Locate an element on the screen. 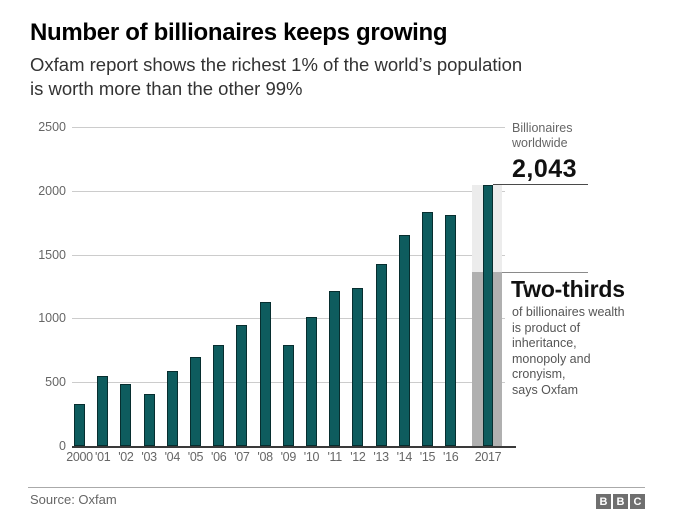 The height and width of the screenshot is (527, 675). source-credit: Source: Oxfam is located at coordinates (73, 499).